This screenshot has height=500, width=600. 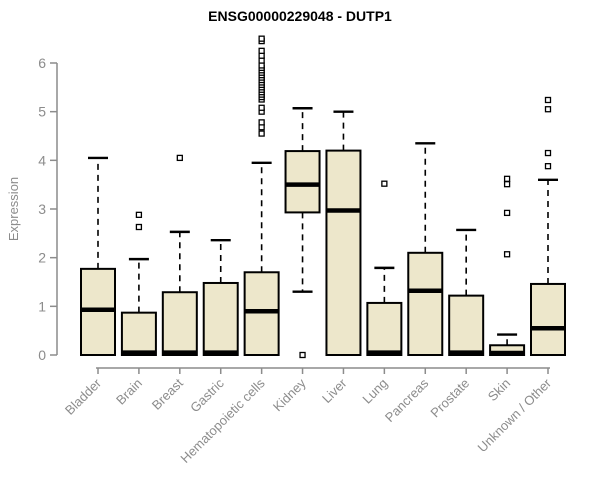 What do you see at coordinates (42, 160) in the screenshot?
I see `y-axis-tick-label: 4` at bounding box center [42, 160].